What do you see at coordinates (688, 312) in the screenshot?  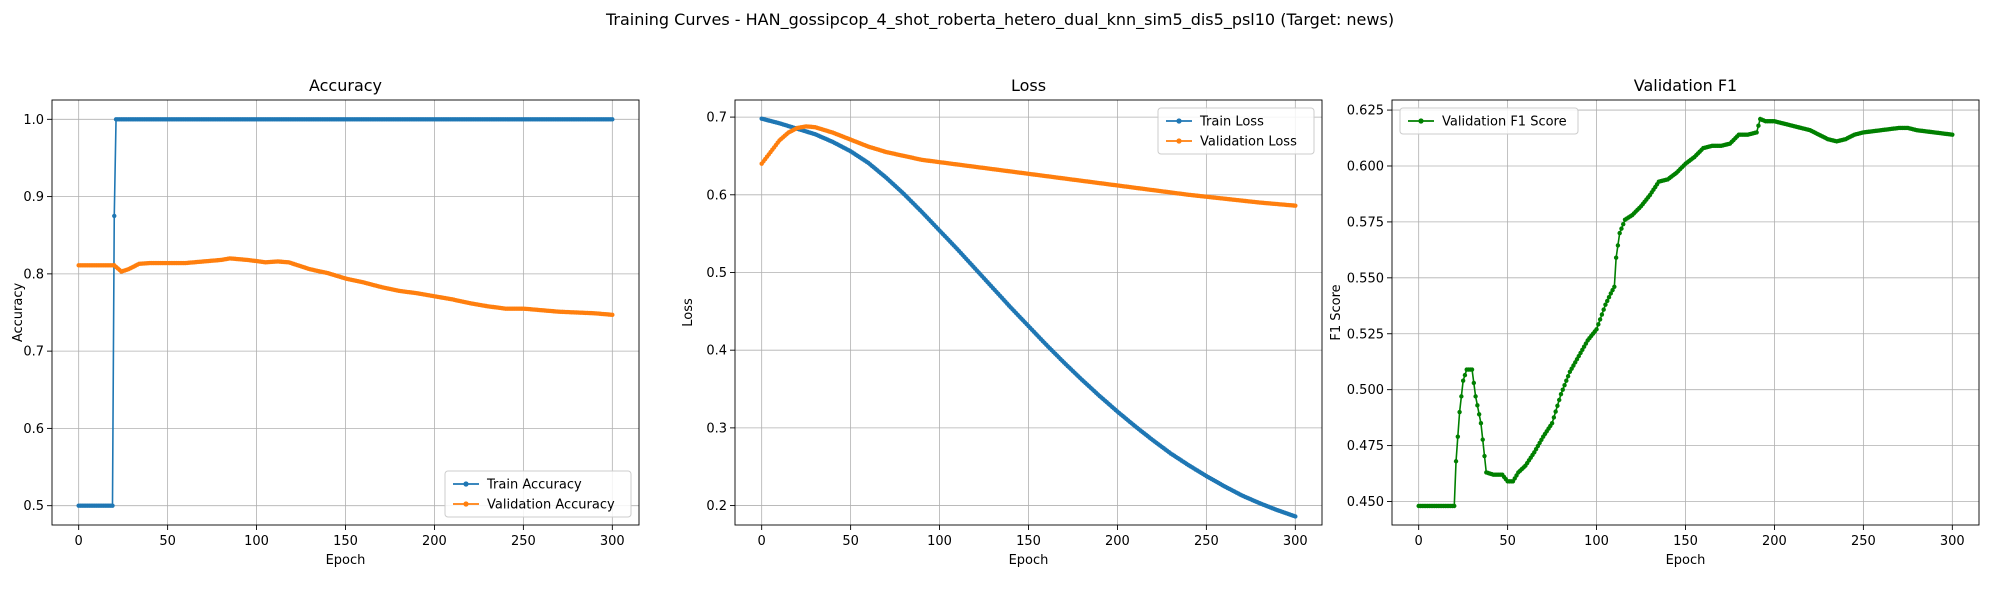 I see `y-axis-label: Loss` at bounding box center [688, 312].